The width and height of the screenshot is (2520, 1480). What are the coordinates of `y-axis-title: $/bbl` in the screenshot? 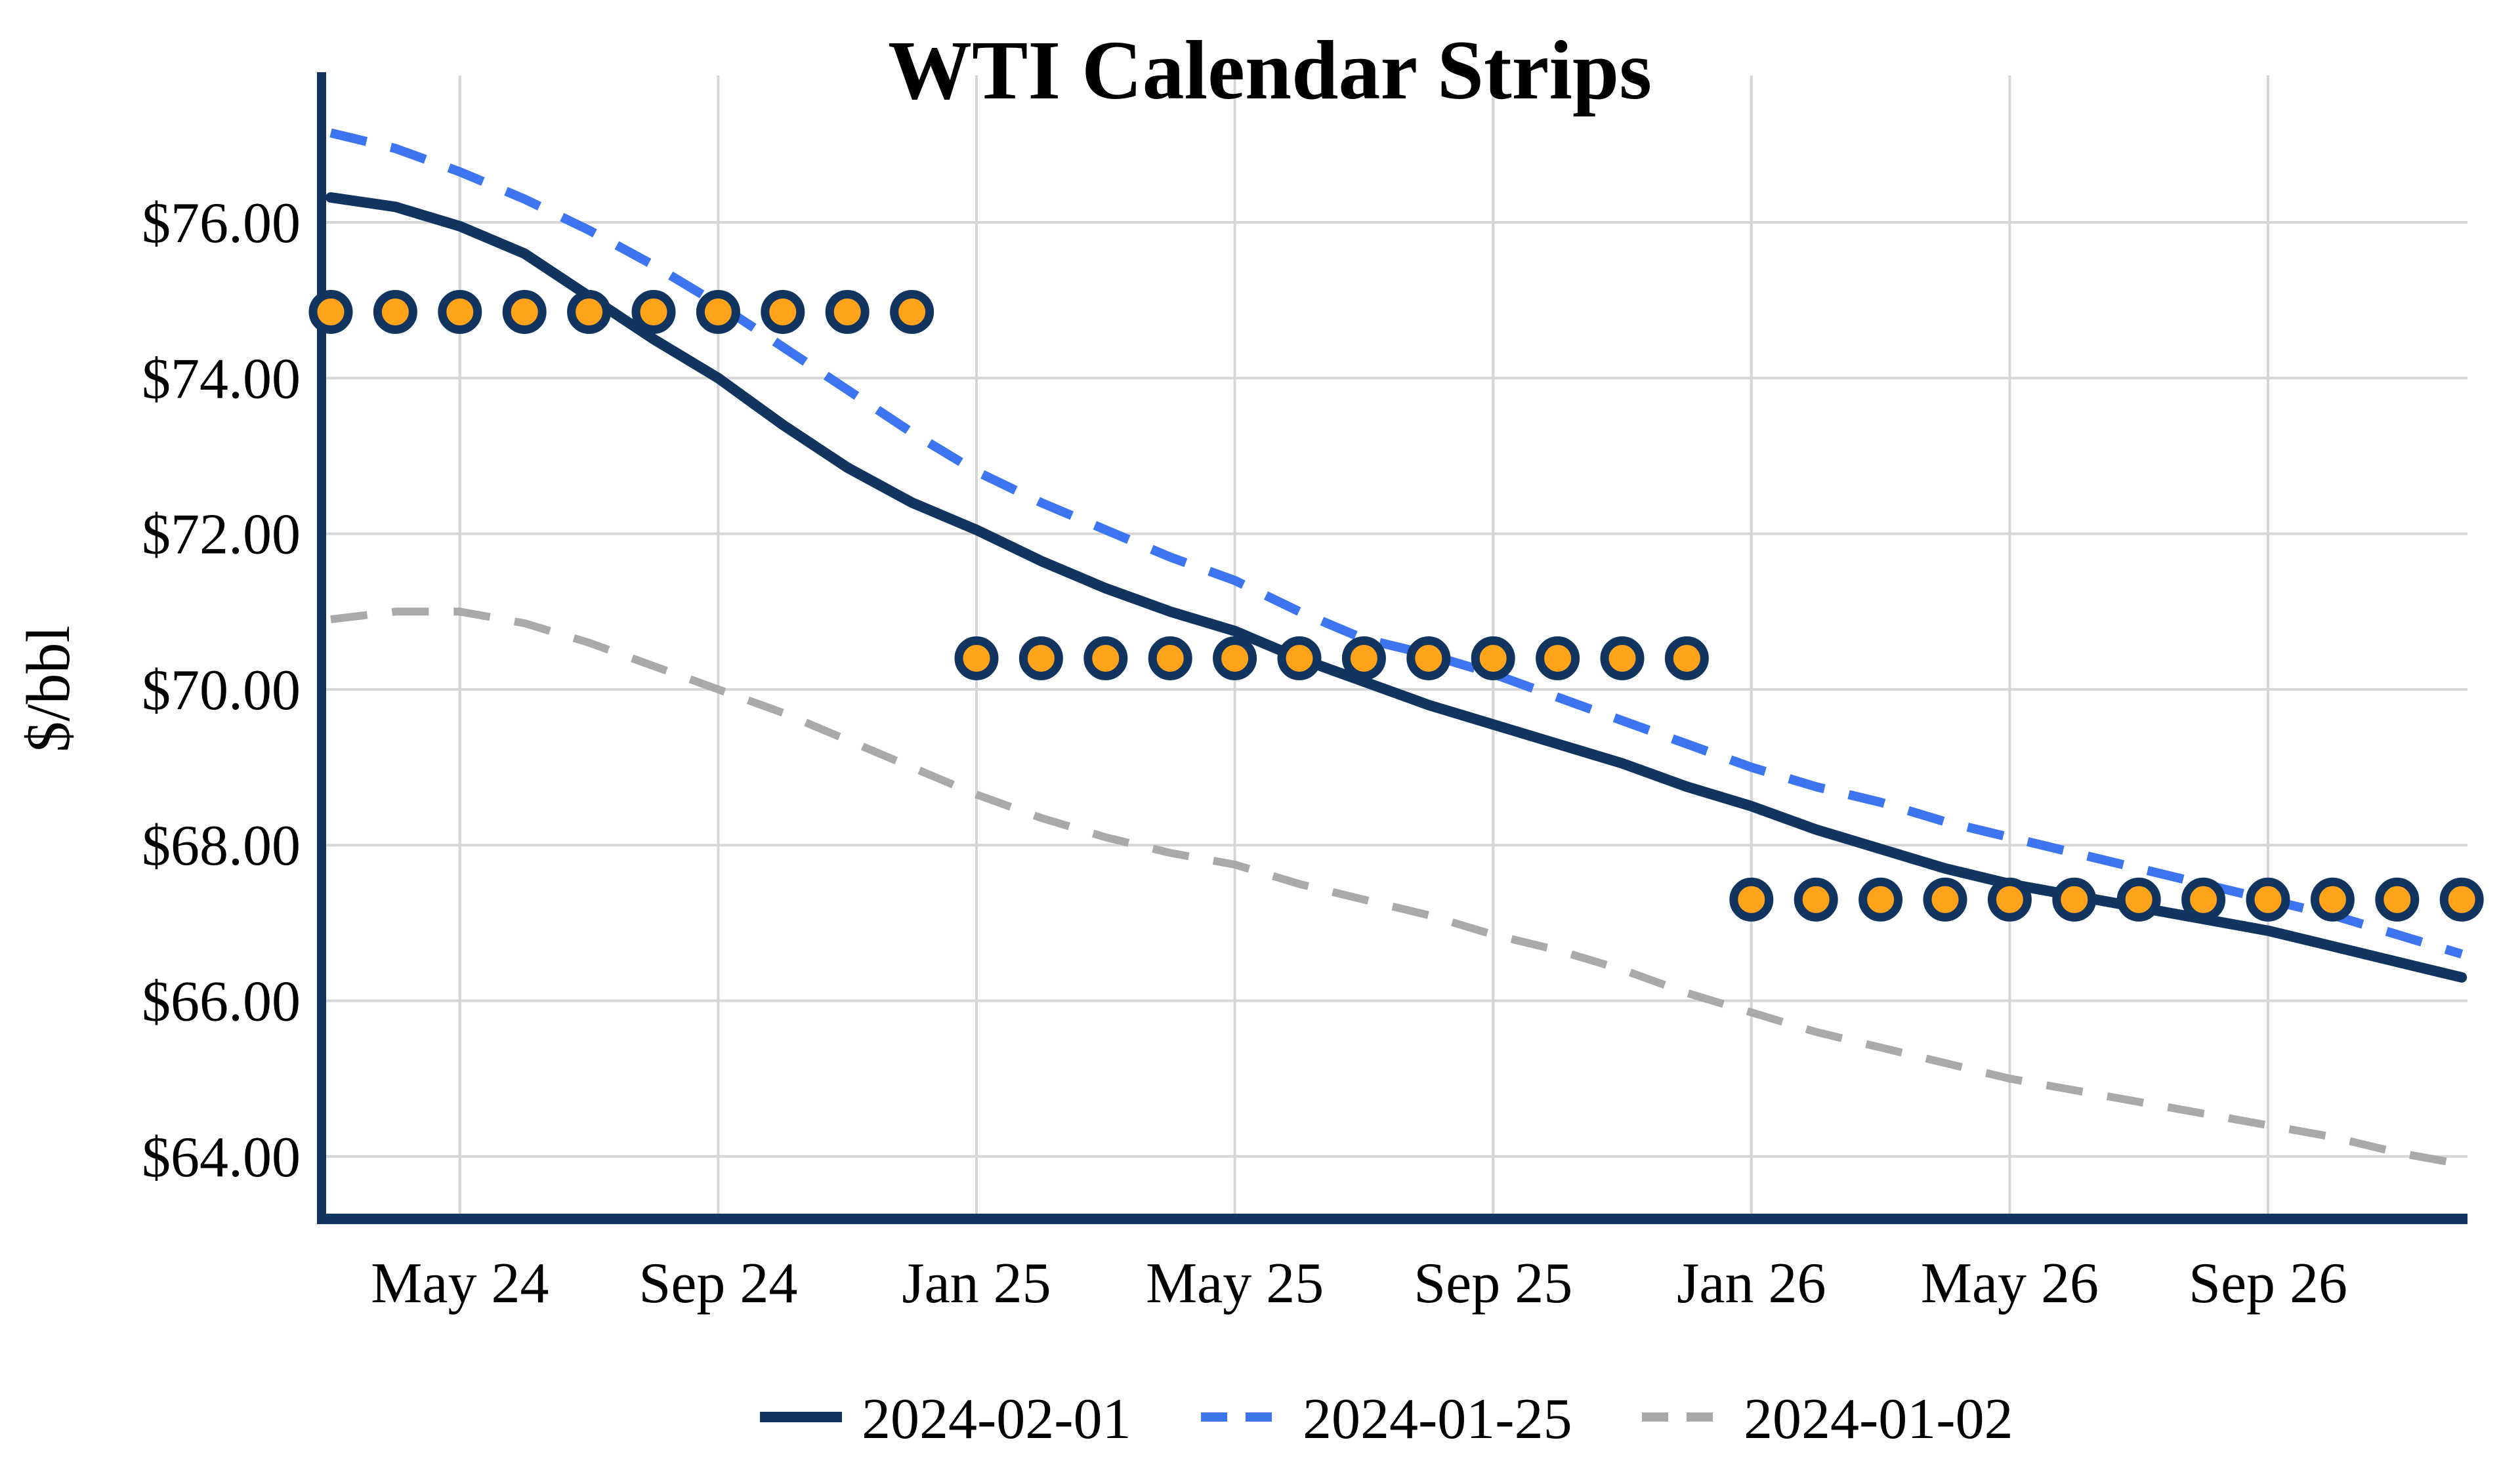 It's located at (48, 688).